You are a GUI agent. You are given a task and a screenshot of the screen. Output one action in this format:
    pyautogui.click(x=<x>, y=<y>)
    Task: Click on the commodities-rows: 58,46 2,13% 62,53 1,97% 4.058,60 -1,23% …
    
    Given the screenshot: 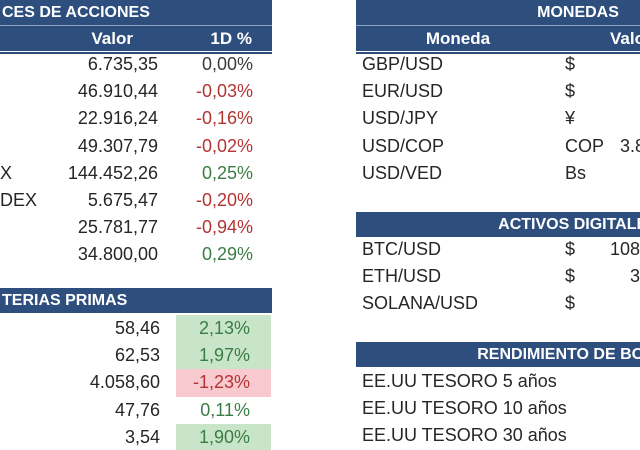 What is the action you would take?
    pyautogui.click(x=136, y=382)
    